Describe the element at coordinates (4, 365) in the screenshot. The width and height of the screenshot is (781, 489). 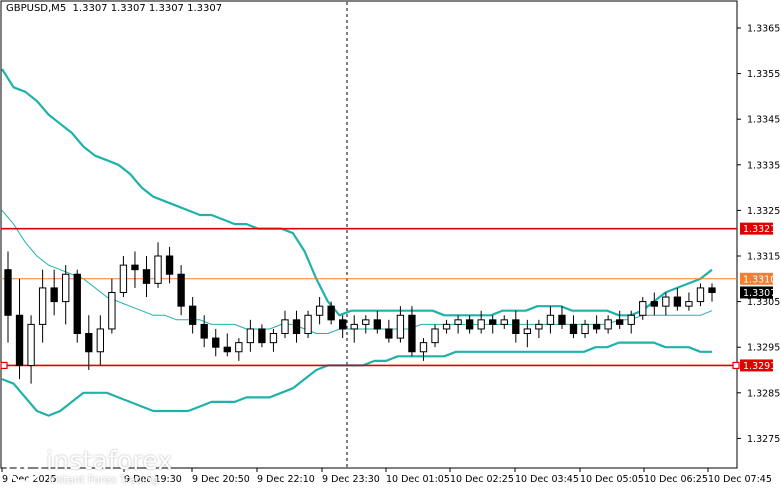
I see `support-start-marker` at that location.